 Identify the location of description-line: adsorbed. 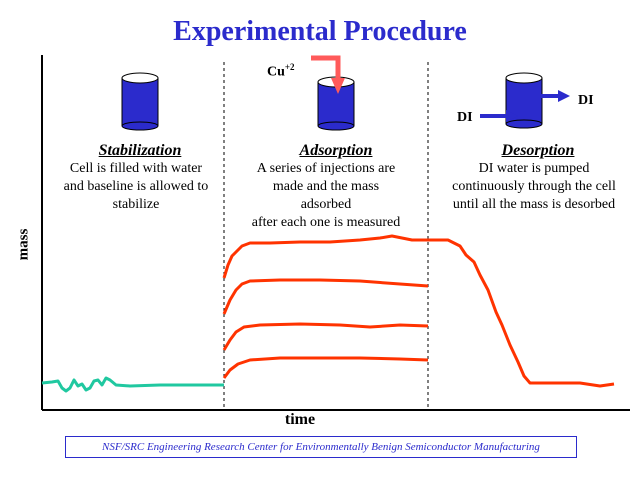
(326, 204).